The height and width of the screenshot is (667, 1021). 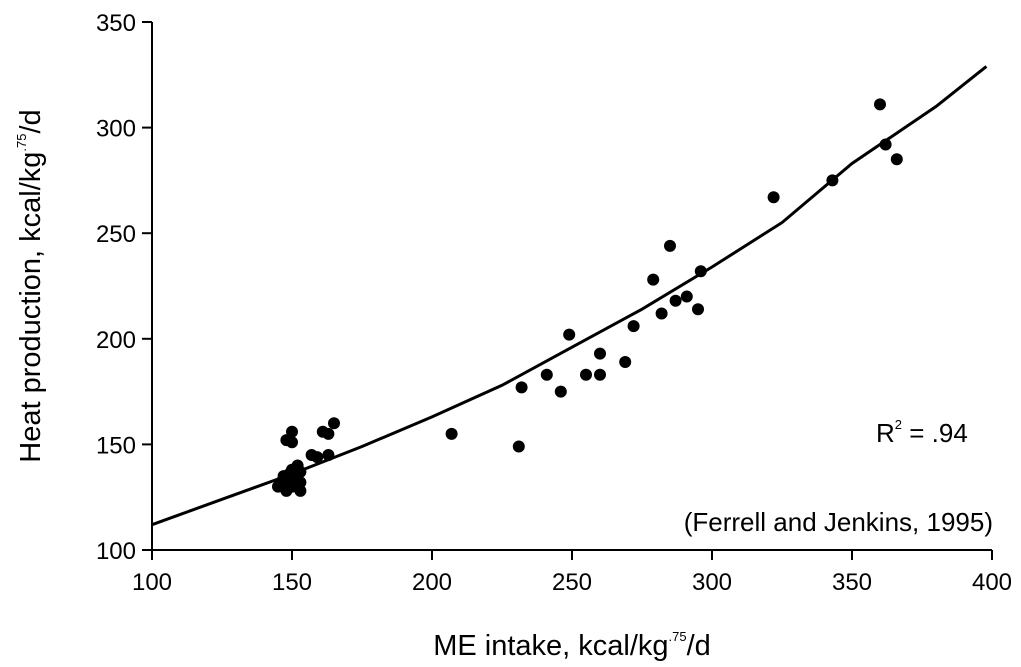 I want to click on x-ticks: 100 150 200 250 300 350 400, so click(x=572, y=573).